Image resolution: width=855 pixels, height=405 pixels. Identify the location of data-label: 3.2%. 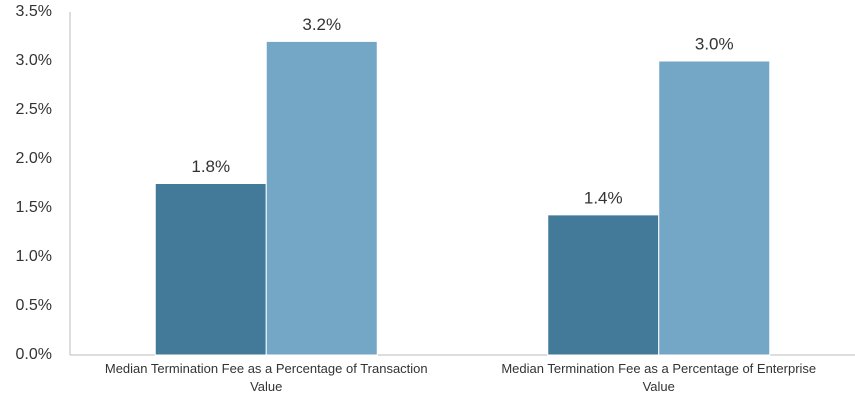
(321, 24).